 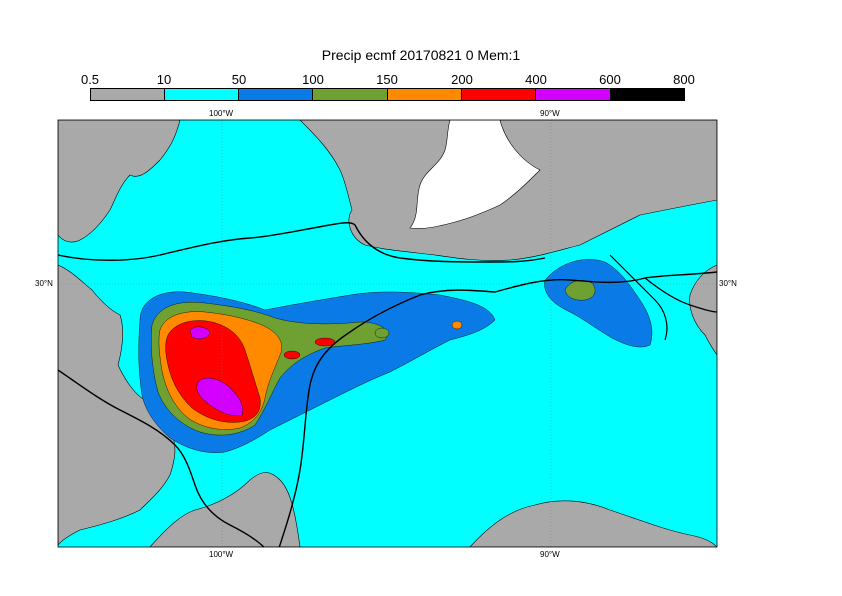 I want to click on legend-label-2: 50, so click(x=239, y=79).